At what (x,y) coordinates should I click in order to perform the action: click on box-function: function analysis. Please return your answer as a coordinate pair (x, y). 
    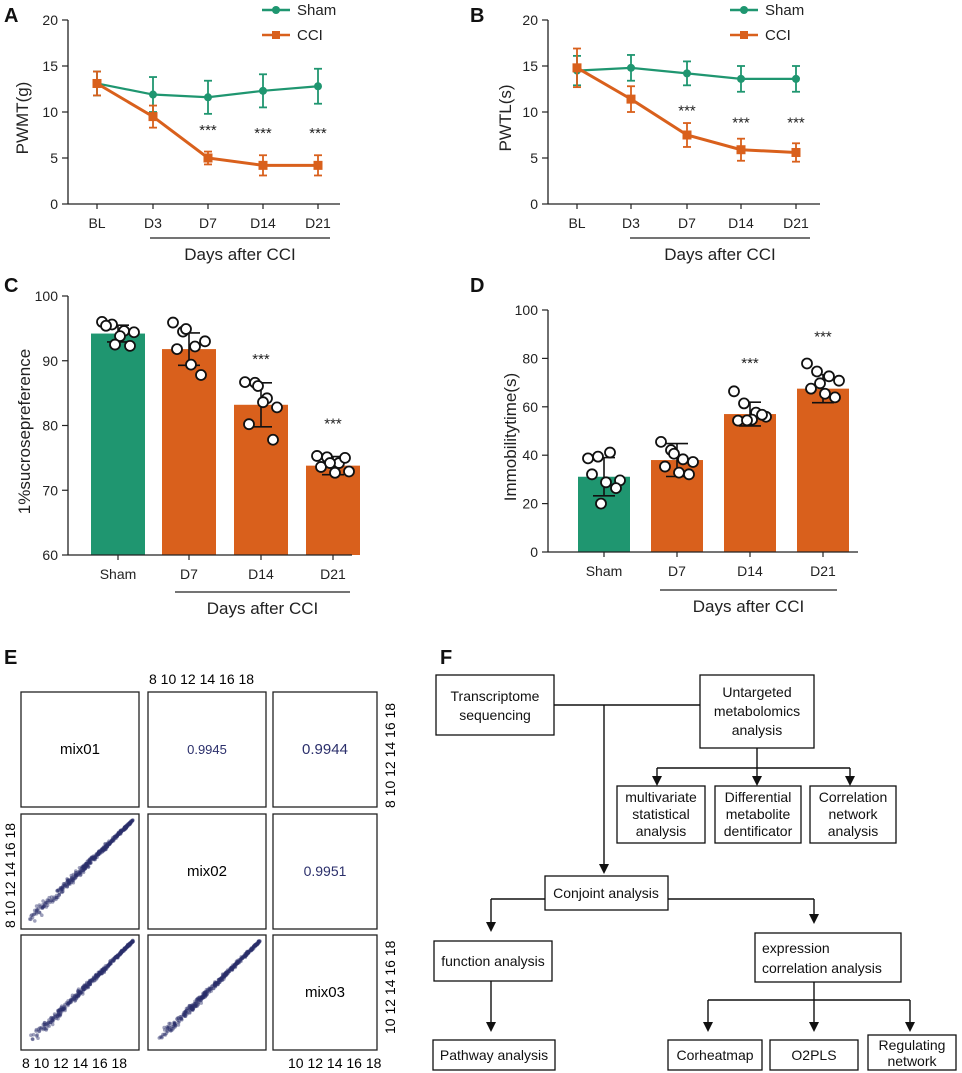
    Looking at the image, I should click on (493, 961).